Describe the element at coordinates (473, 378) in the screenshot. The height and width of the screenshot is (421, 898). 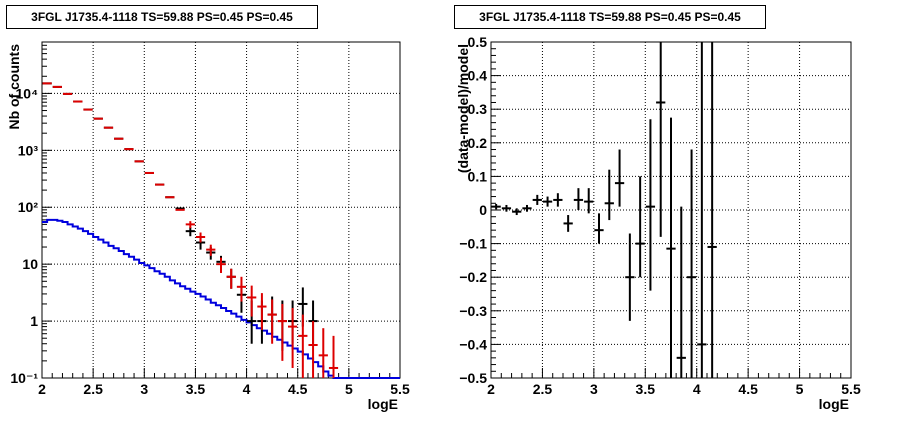
I see `y-tick-label: −0.5` at that location.